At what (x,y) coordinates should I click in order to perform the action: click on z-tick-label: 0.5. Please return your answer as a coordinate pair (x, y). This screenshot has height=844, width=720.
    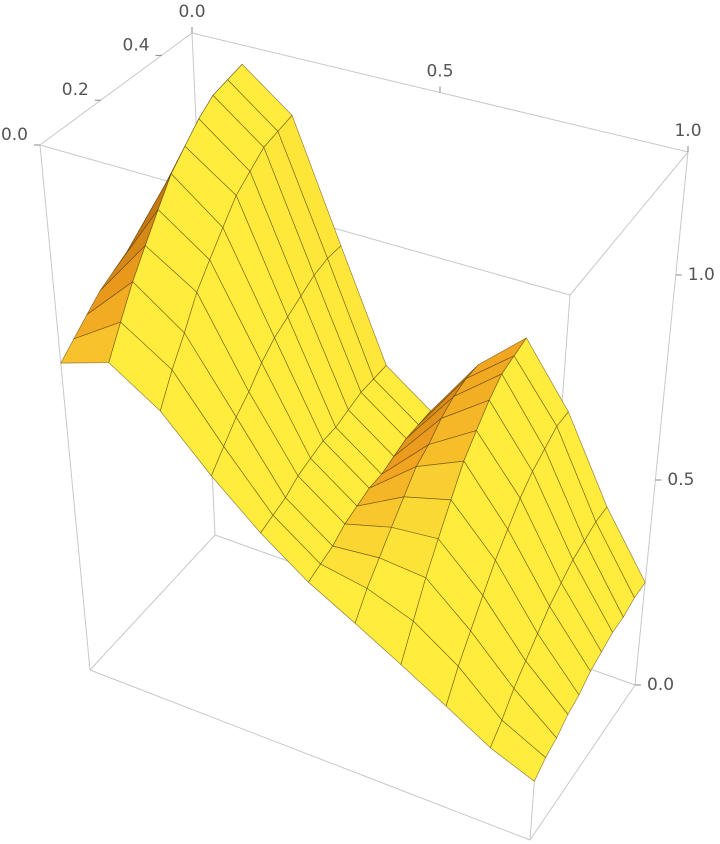
    Looking at the image, I should click on (680, 480).